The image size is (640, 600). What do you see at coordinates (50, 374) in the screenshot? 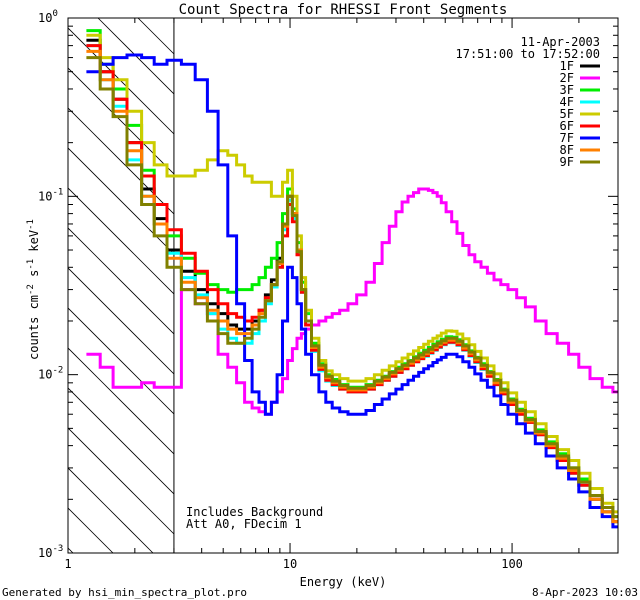
I see `y-tick-label: 10⁻²` at bounding box center [50, 374].